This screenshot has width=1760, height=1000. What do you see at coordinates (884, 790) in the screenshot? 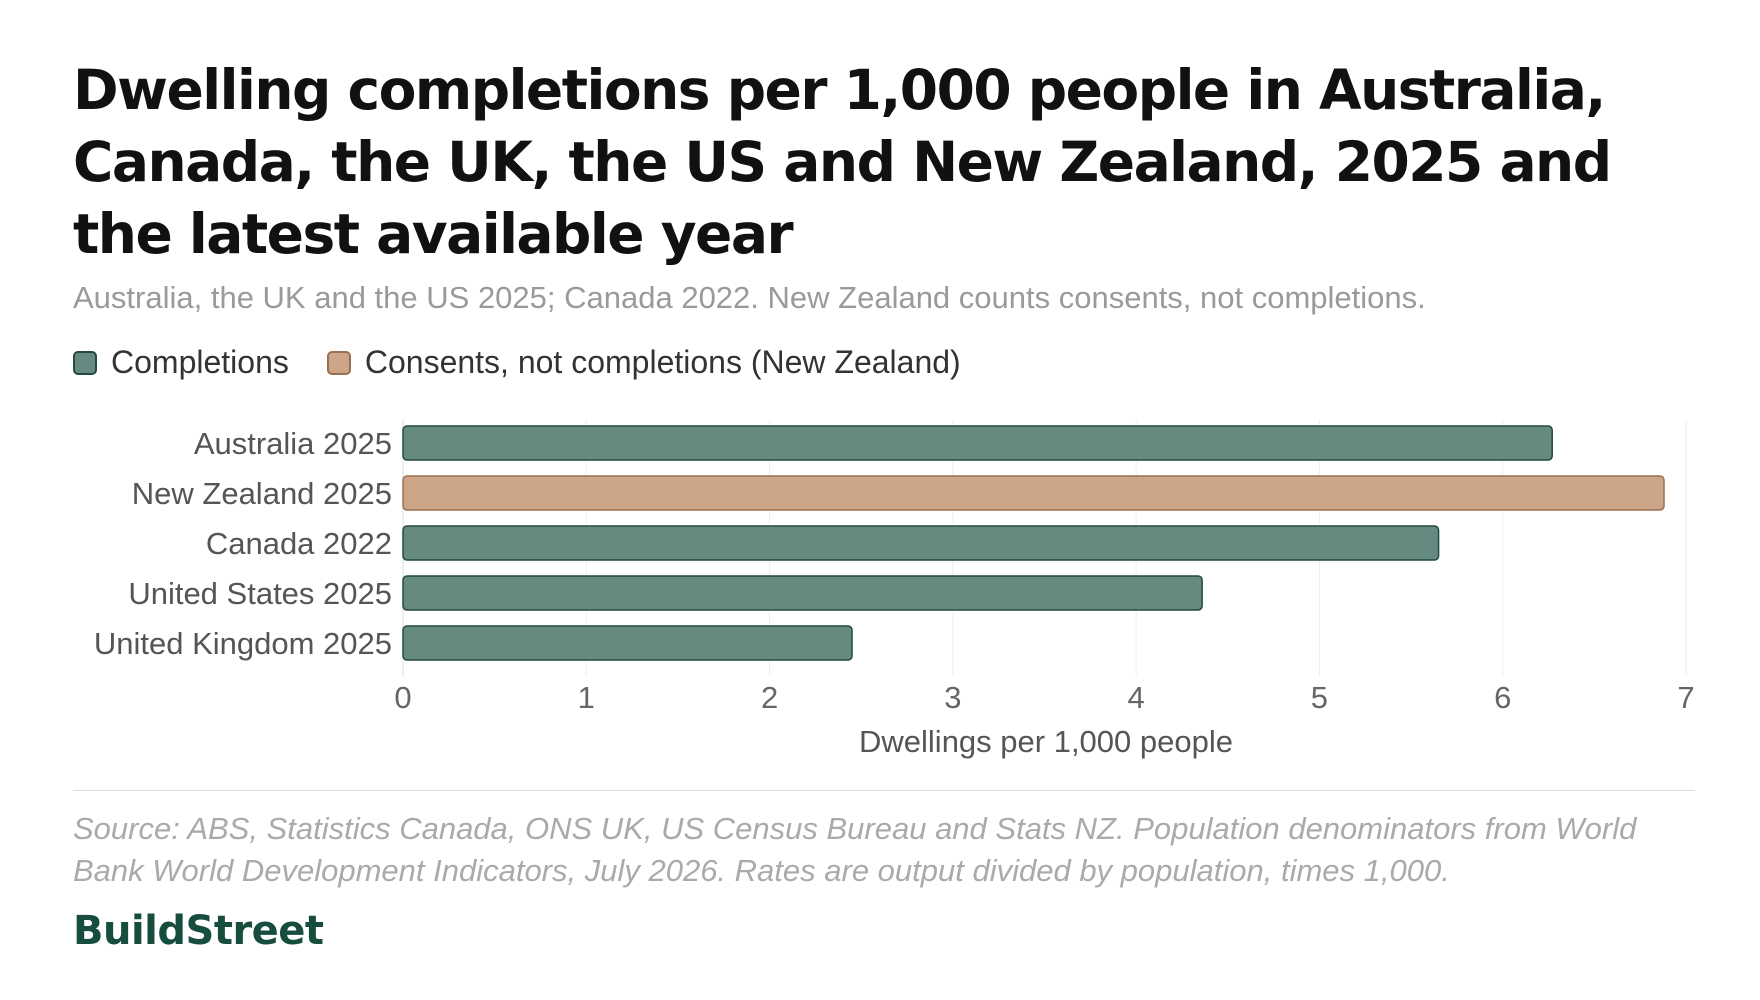
I see `divider` at bounding box center [884, 790].